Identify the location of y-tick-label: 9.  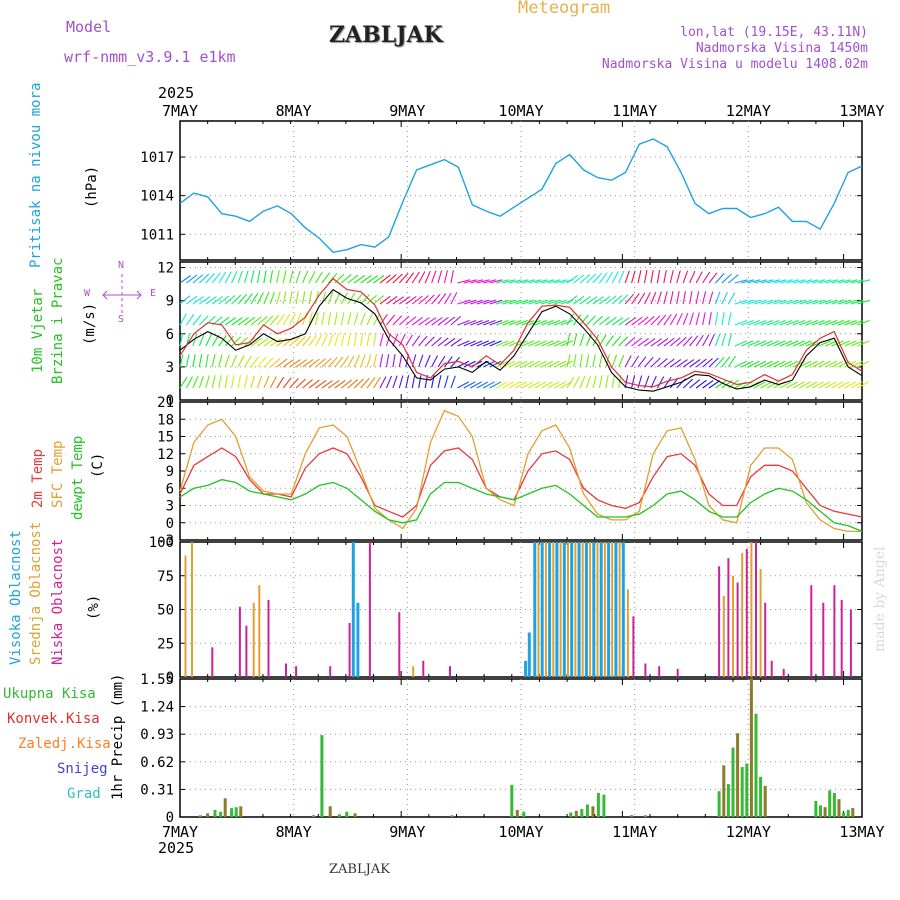
(170, 472).